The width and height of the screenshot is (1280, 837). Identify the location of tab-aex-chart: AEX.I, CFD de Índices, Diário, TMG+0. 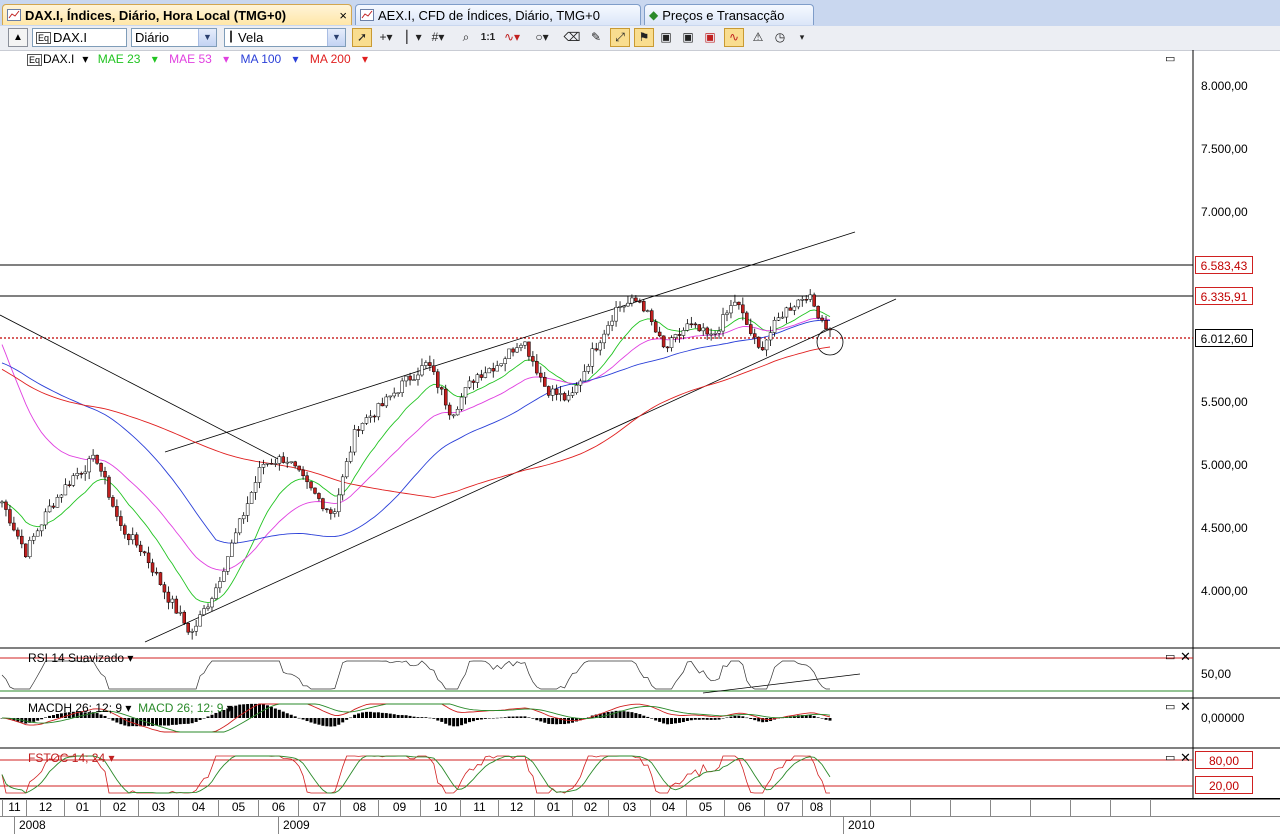
(498, 14).